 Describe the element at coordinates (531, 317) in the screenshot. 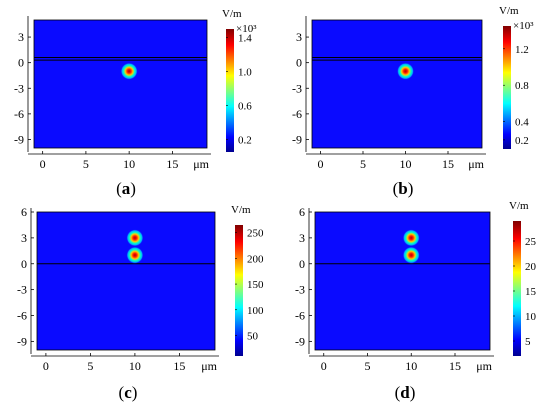

I see `colorbar-tick-label: 10` at that location.